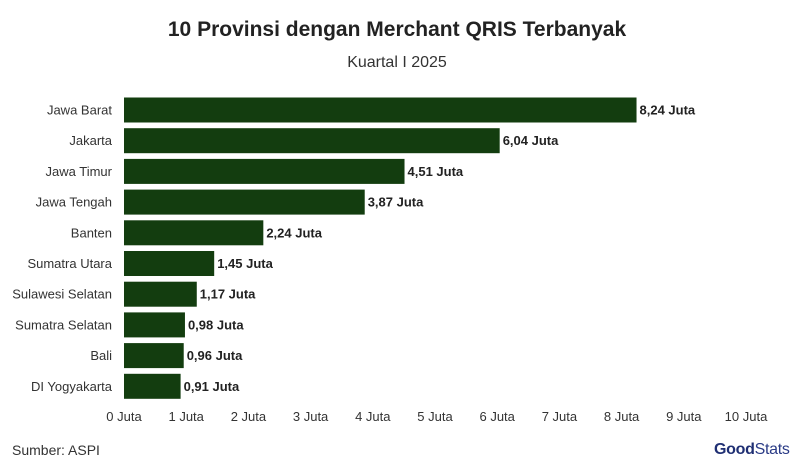  What do you see at coordinates (436, 171) in the screenshot?
I see `value-label-jawa-timur: 4,51 Juta` at bounding box center [436, 171].